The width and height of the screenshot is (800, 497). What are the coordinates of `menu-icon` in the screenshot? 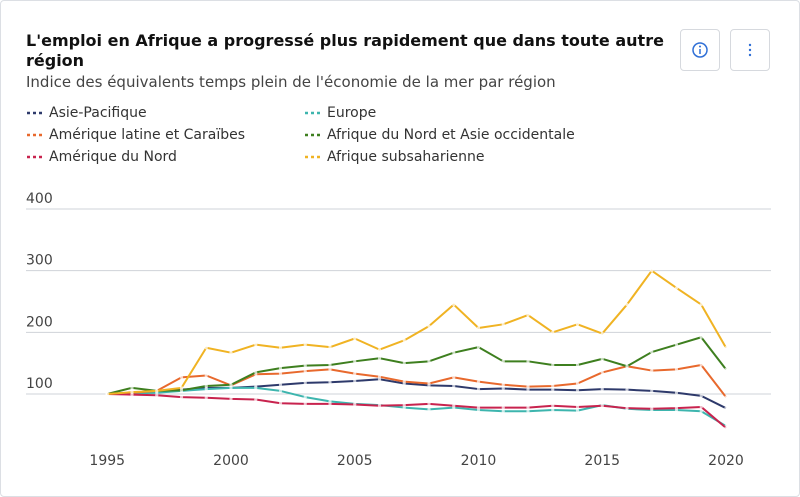 It's located at (750, 50).